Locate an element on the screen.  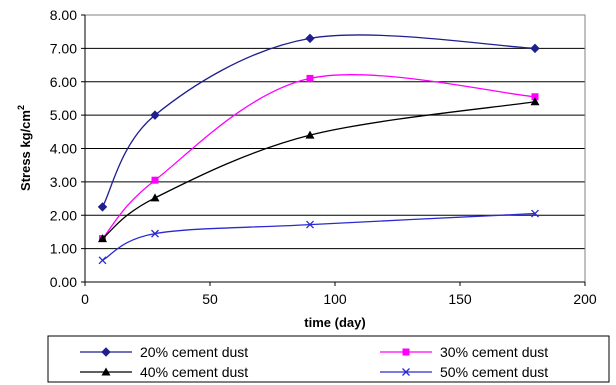
x-tick-label: 200 is located at coordinates (585, 299).